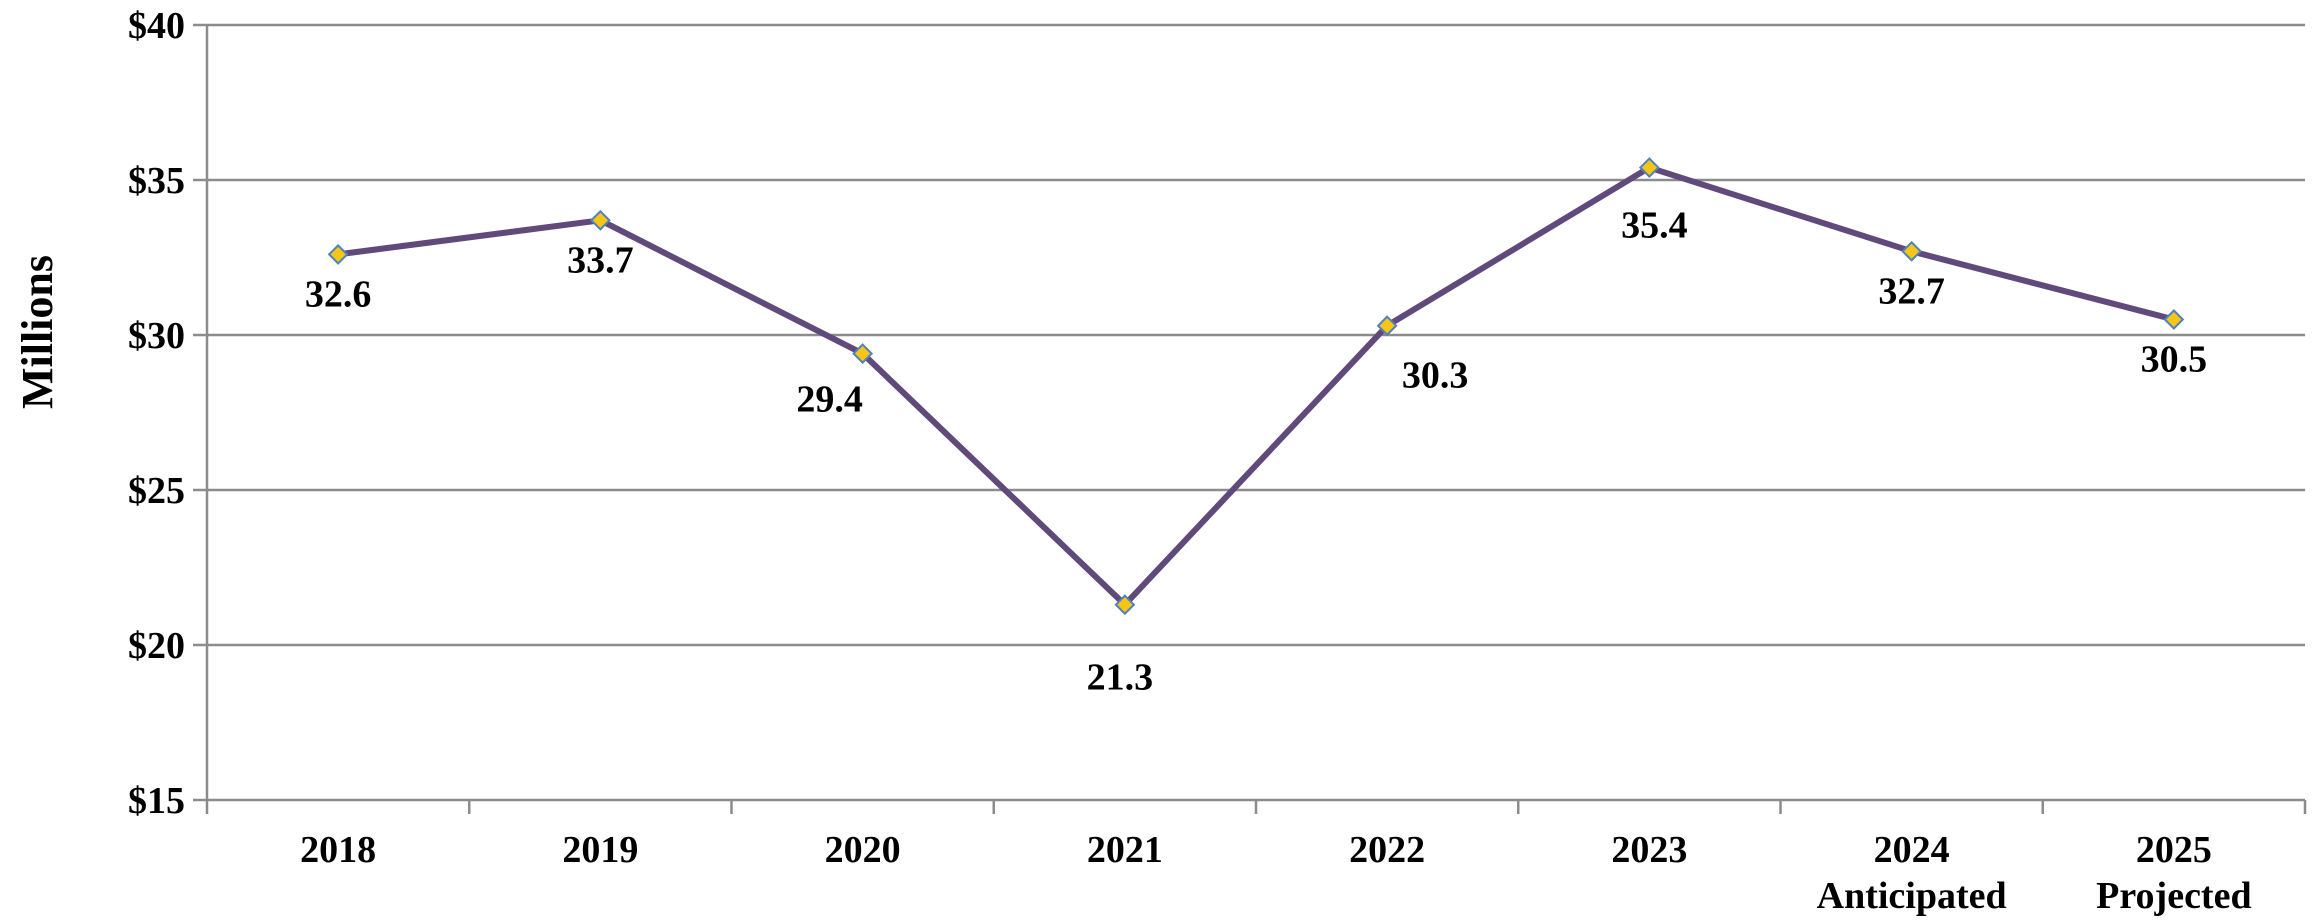 This screenshot has width=2318, height=922. I want to click on x-tick-sublabel: Projected, so click(2173, 896).